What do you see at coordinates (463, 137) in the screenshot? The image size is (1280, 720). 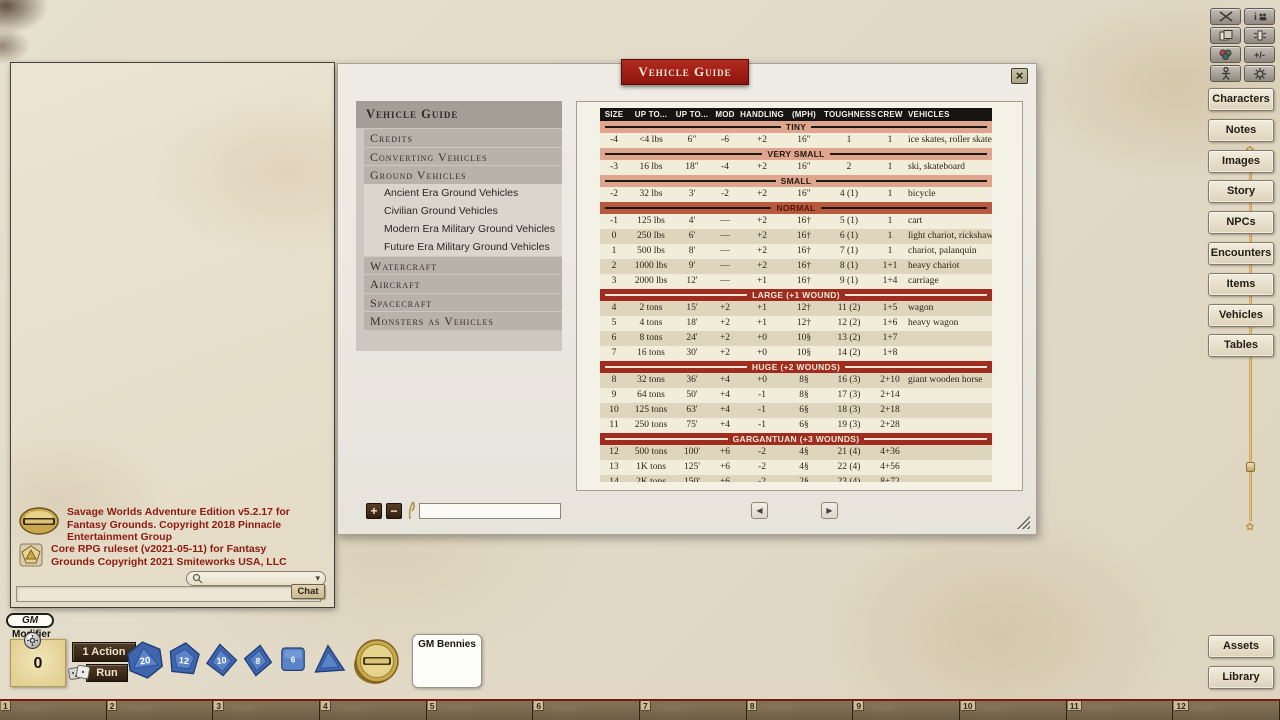 I see `nav-item-credits: Credits` at bounding box center [463, 137].